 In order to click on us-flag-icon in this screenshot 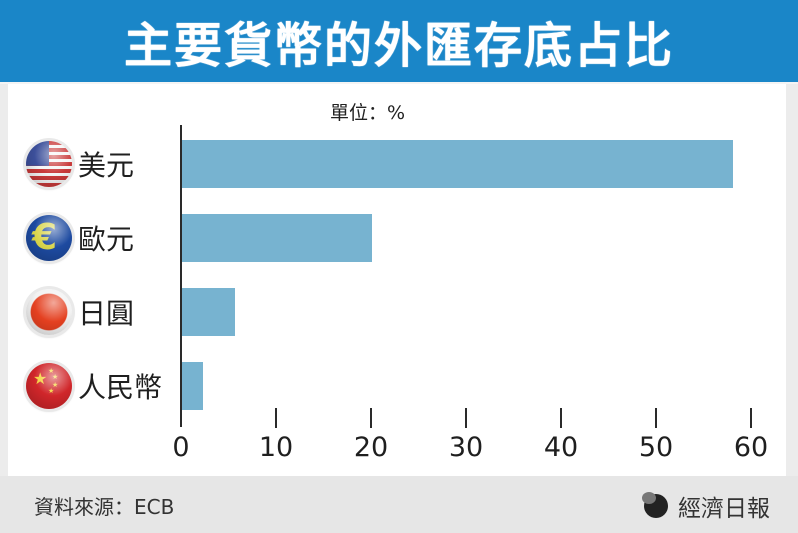, I will do `click(49, 164)`.